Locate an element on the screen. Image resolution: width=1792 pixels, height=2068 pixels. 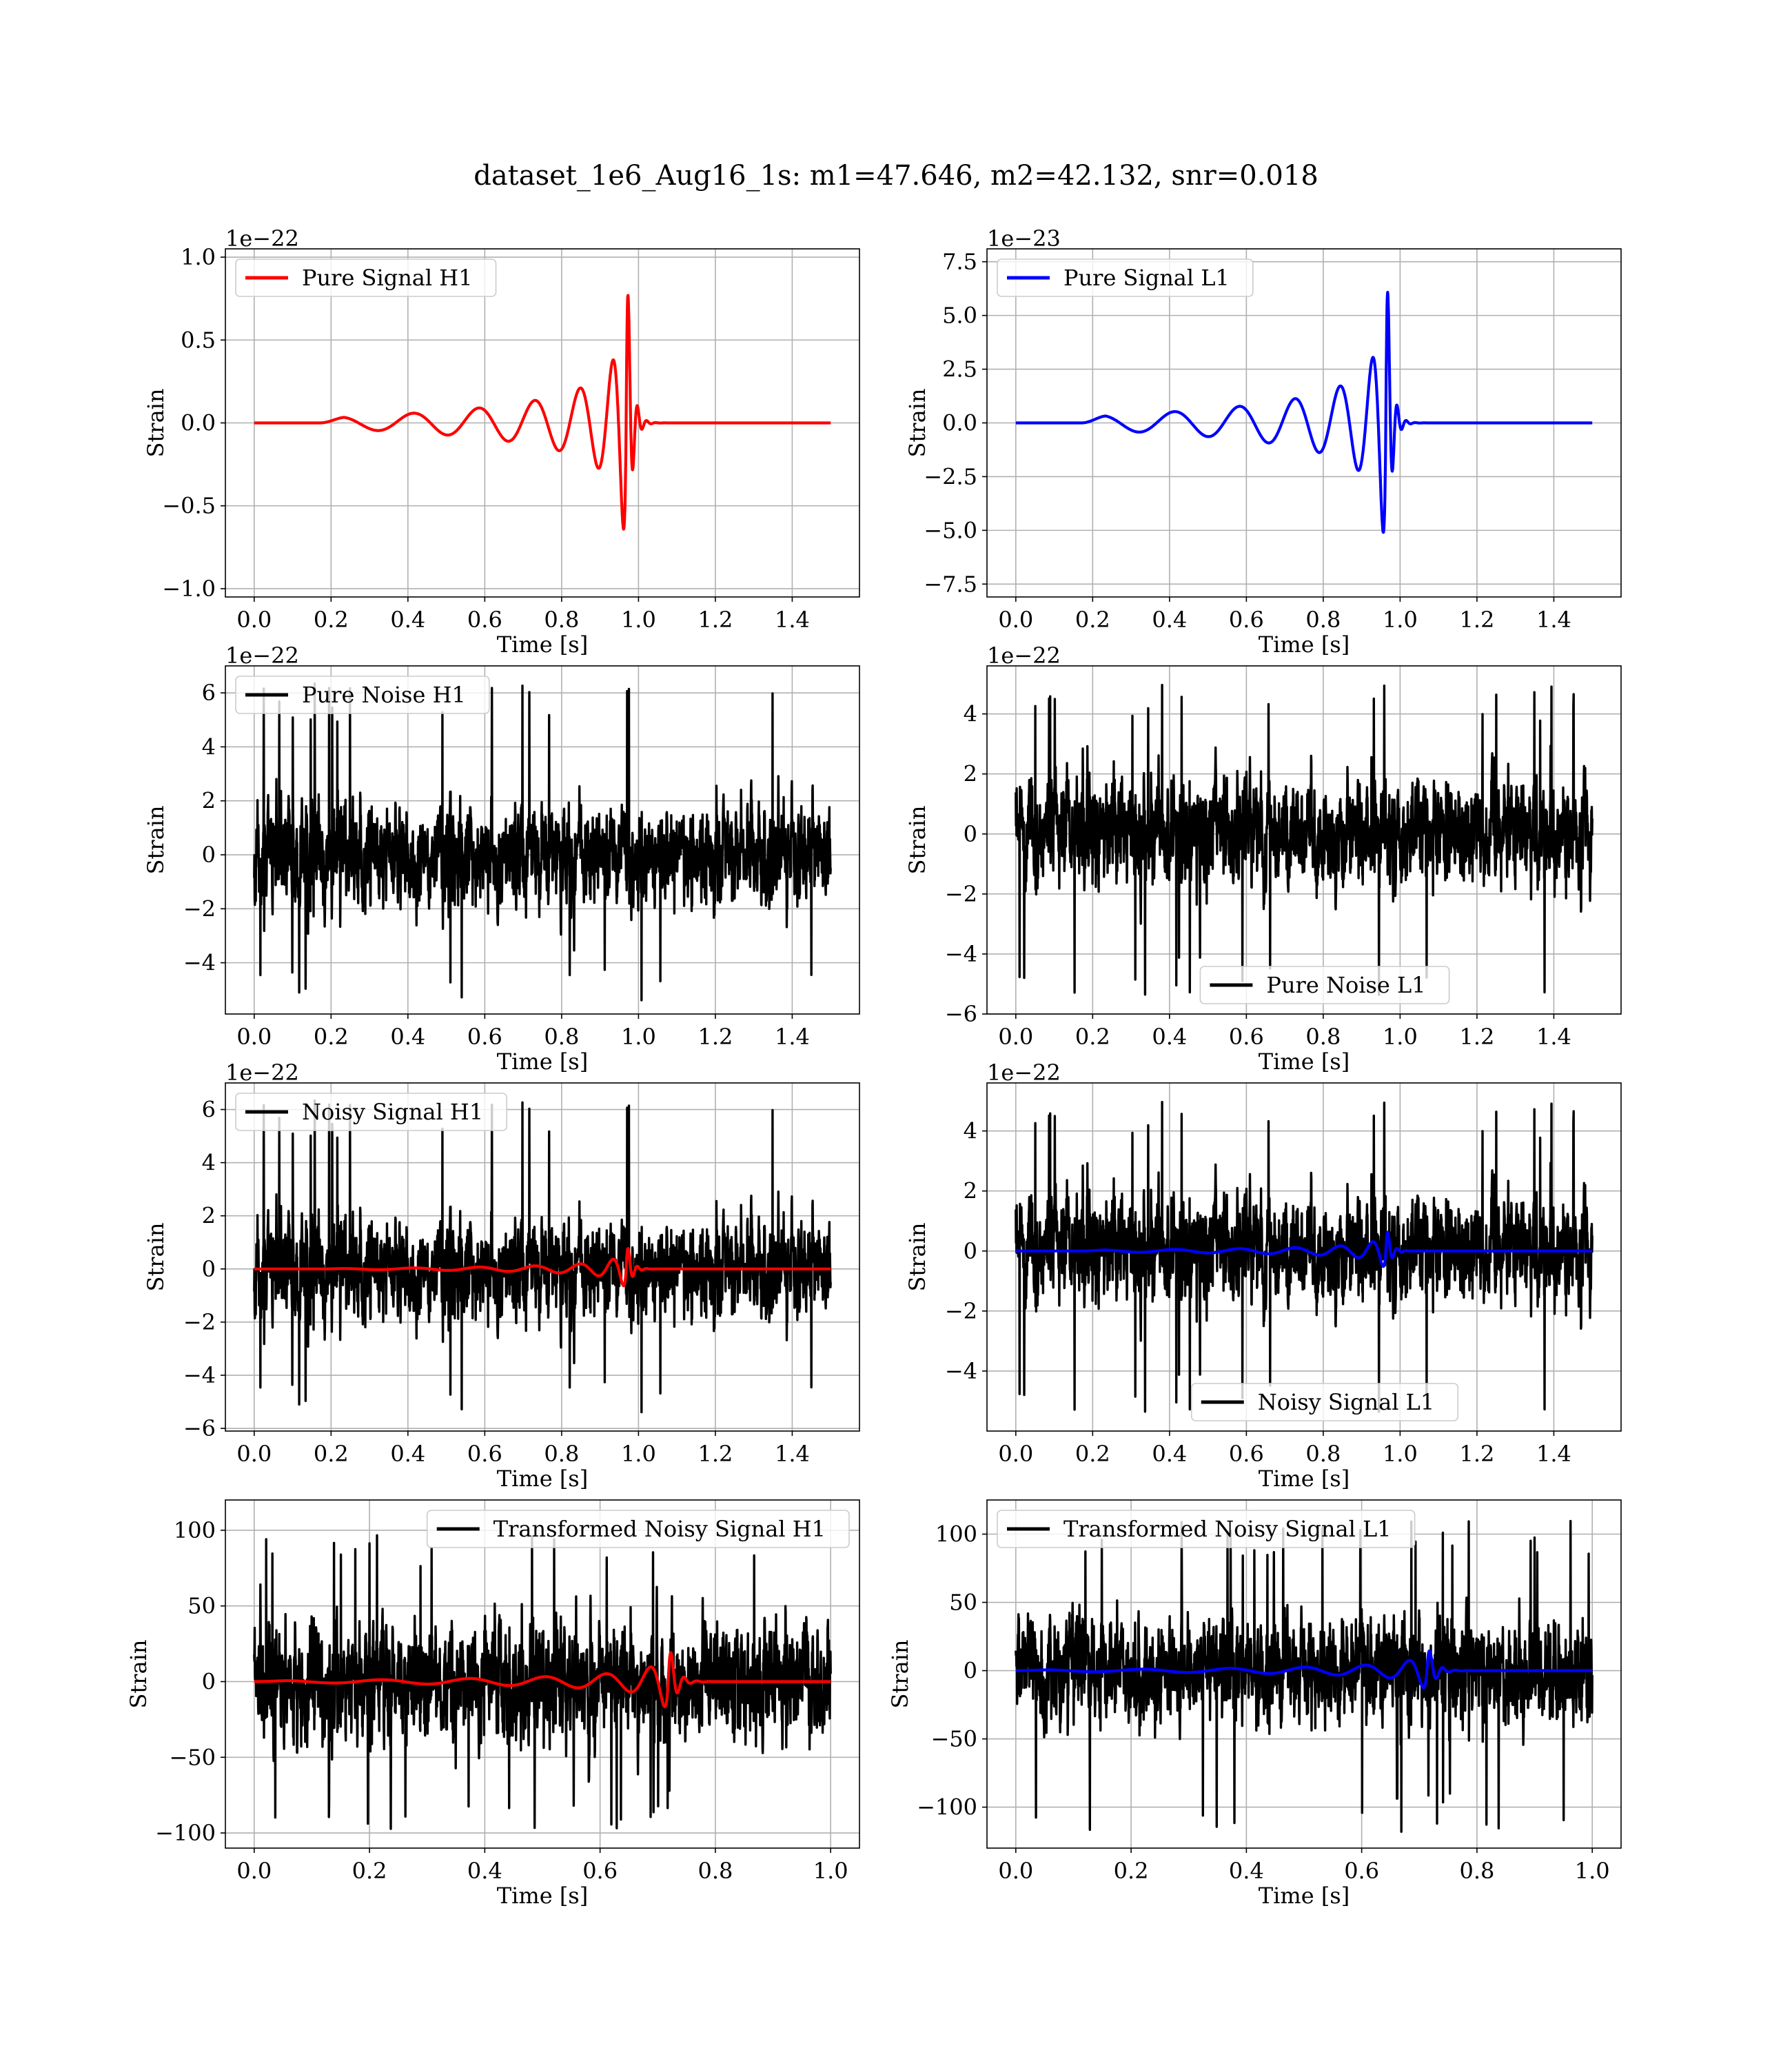
axes-frame is located at coordinates (542, 840).